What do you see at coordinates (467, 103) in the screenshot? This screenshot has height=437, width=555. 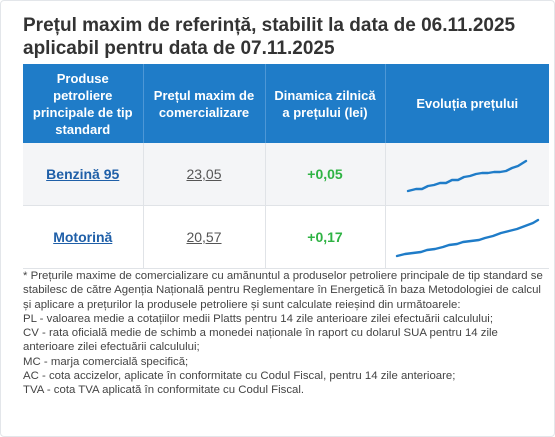 I see `header-price-evolution: Evoluția prețului` at bounding box center [467, 103].